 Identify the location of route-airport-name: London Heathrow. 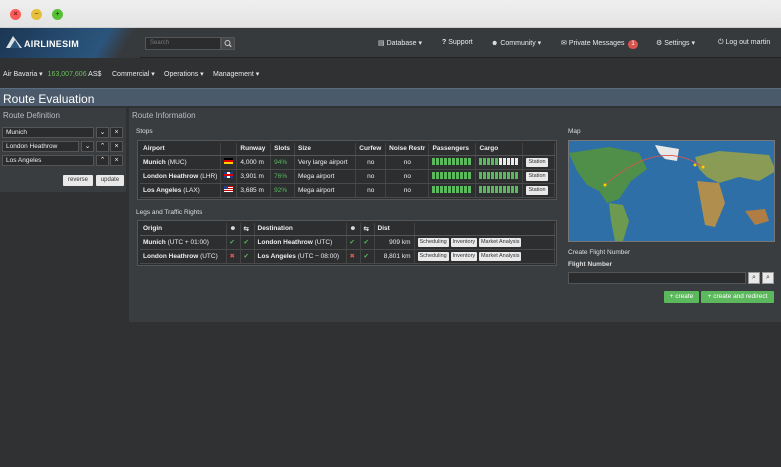
(40, 146).